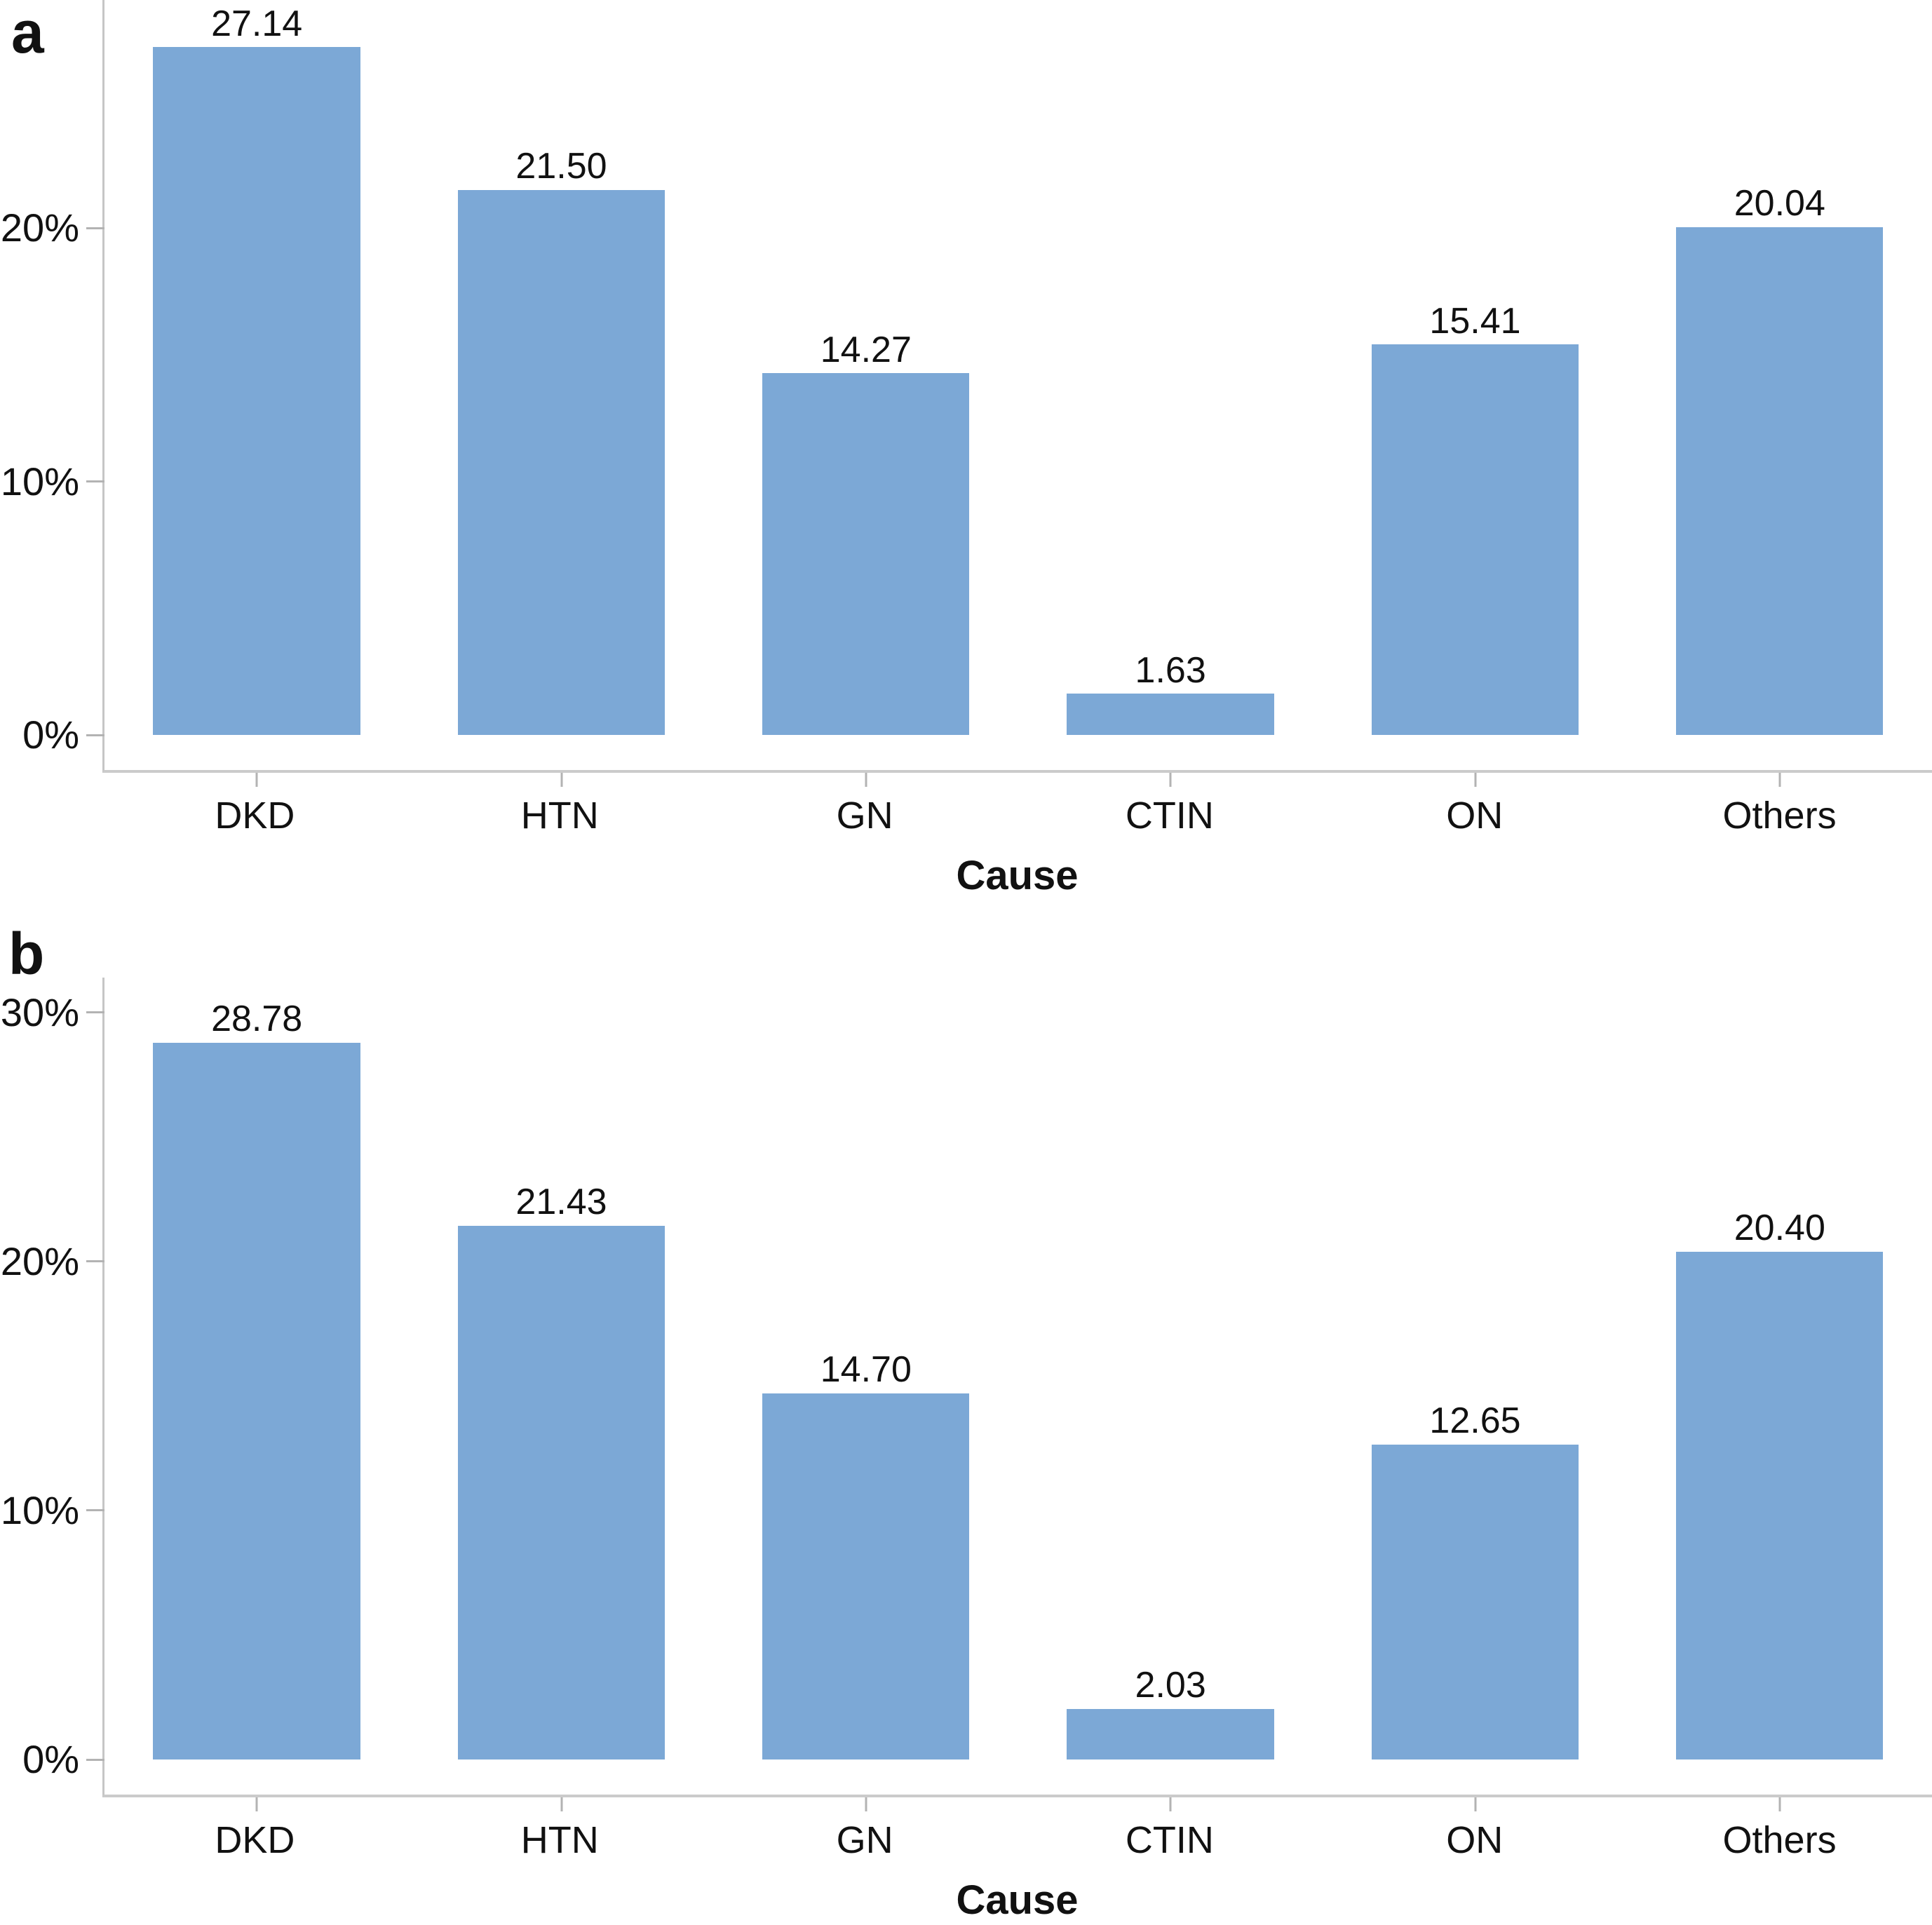  Describe the element at coordinates (1017, 816) in the screenshot. I see `x-axis-category-labels-a: DKD HTN GN CTIN ON Others` at that location.